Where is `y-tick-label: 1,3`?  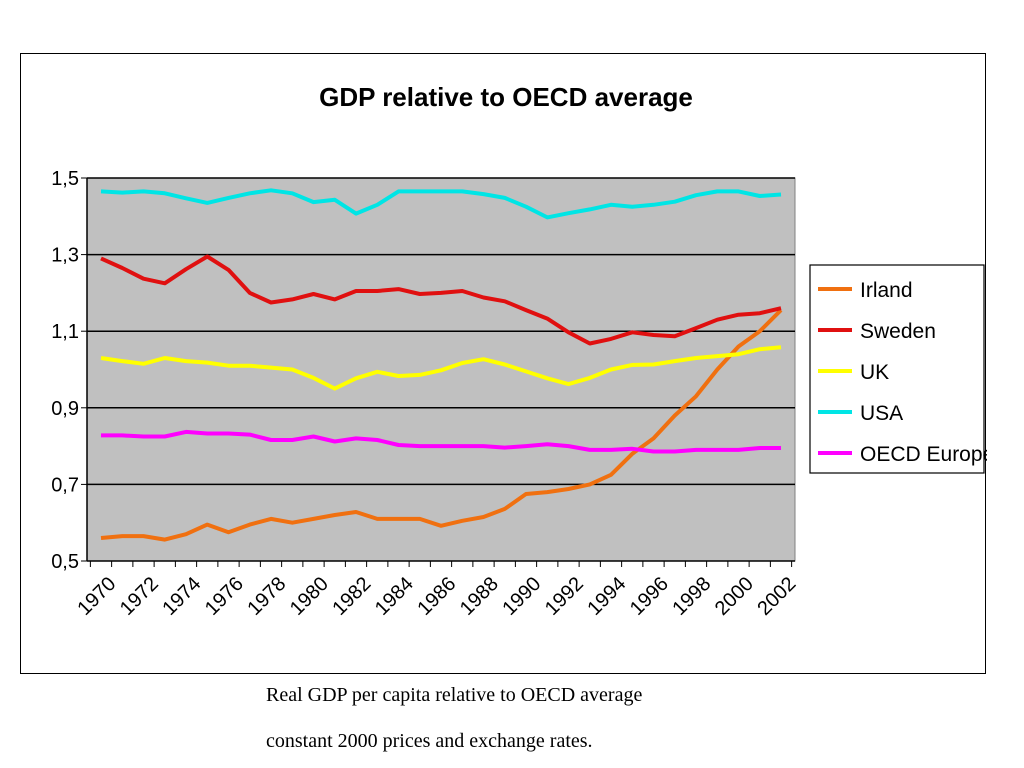 y-tick-label: 1,3 is located at coordinates (65, 256).